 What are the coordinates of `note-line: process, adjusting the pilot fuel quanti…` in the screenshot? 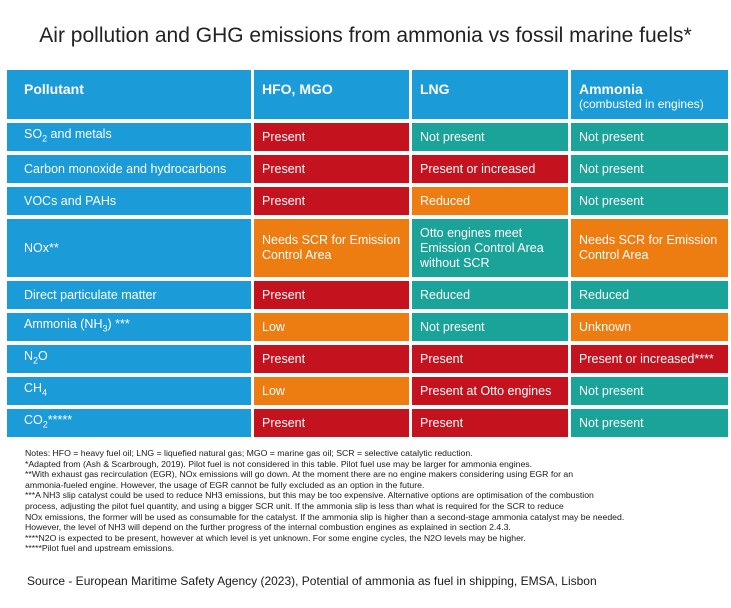 It's located at (294, 505).